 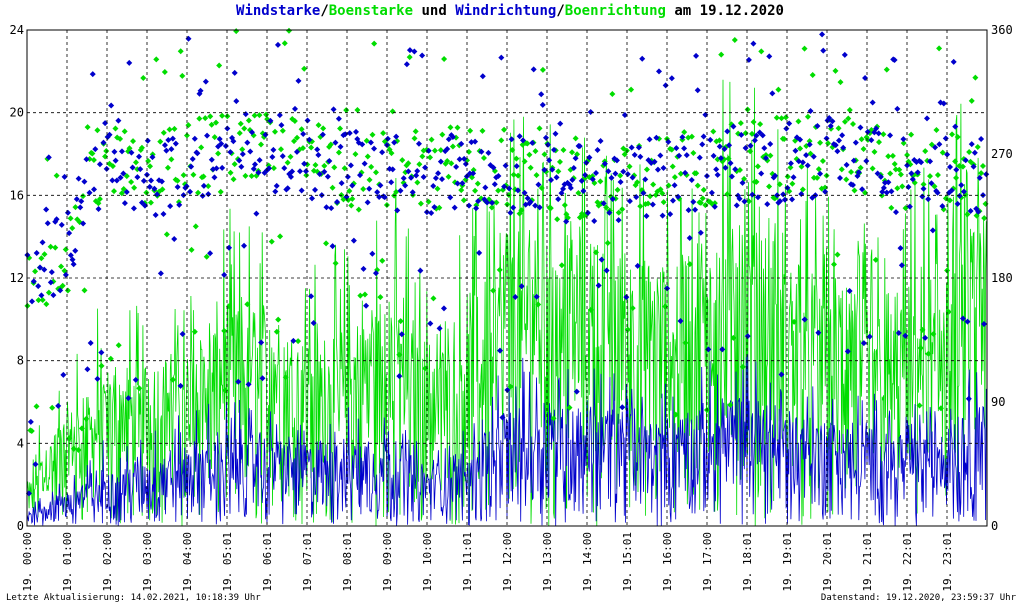 What do you see at coordinates (507, 562) in the screenshot?
I see `x-tick-label: 19. 12:00` at bounding box center [507, 562].